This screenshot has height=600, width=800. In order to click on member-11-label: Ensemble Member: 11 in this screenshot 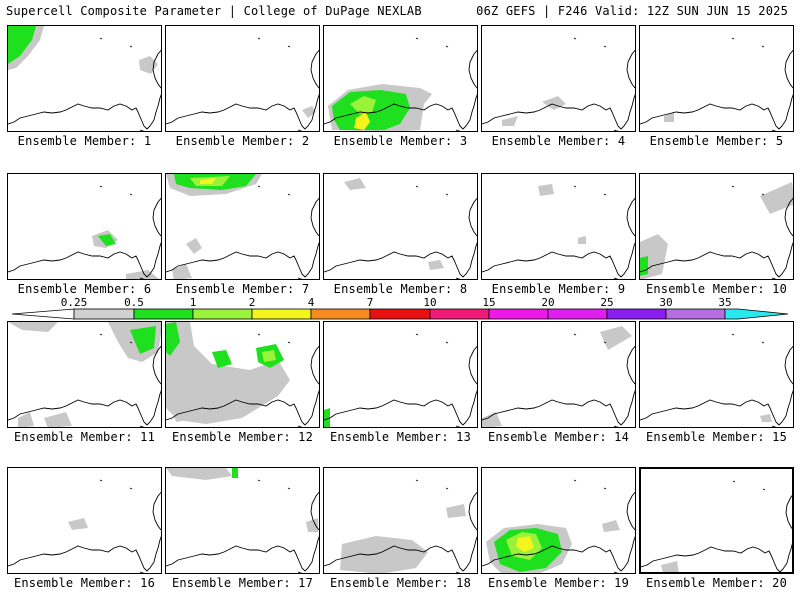, I will do `click(84, 437)`.